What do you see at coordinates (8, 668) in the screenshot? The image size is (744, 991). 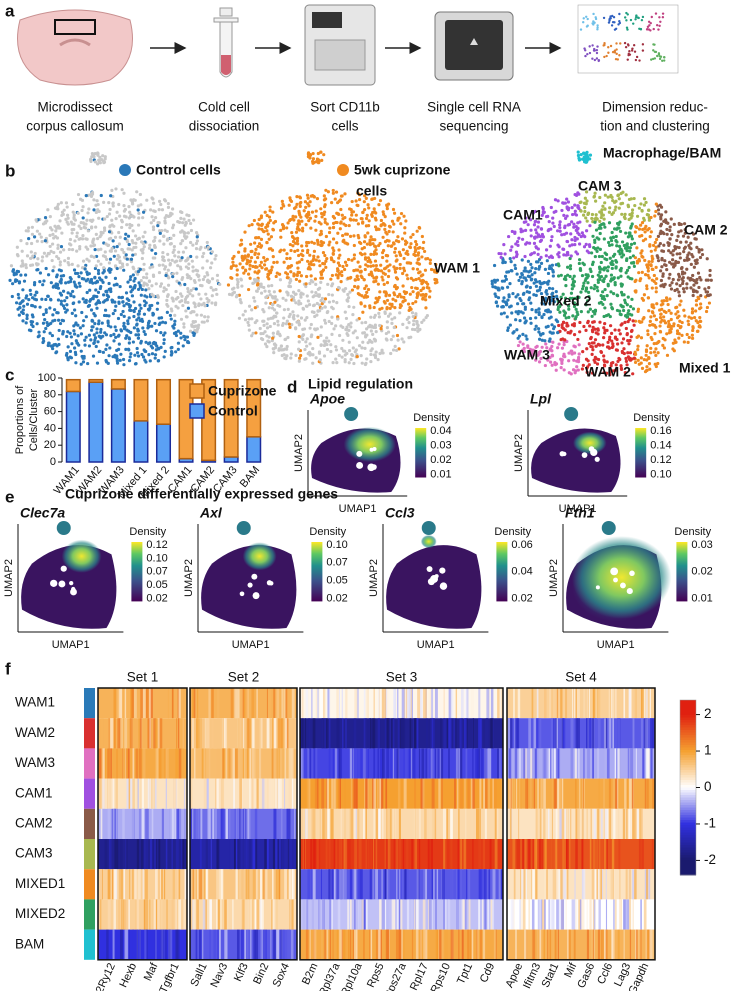 I see `panel-label: f` at bounding box center [8, 668].